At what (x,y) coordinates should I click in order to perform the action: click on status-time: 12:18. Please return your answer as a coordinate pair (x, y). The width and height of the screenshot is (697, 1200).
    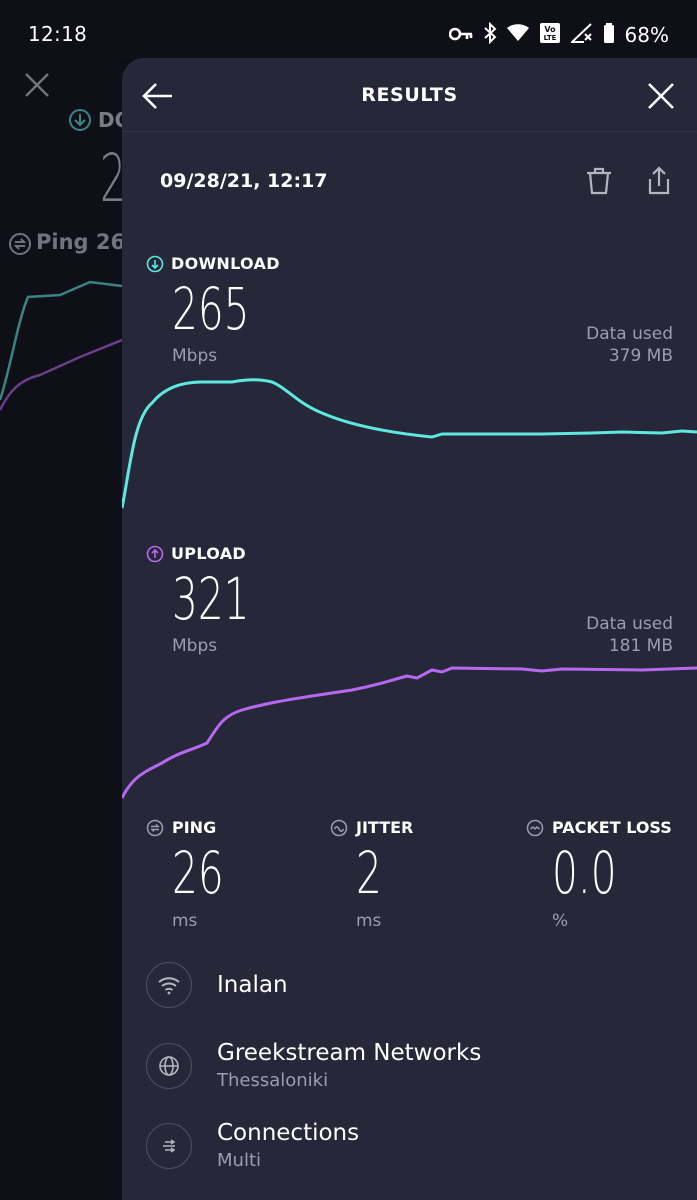
    Looking at the image, I should click on (58, 34).